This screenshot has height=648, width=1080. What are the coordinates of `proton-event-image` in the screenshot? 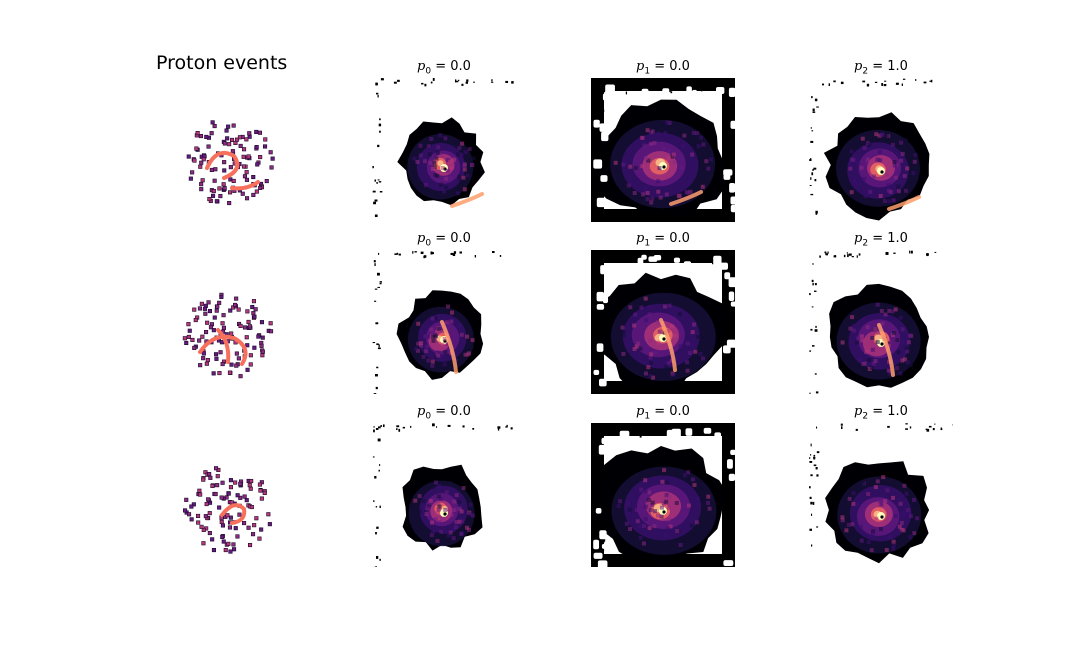 It's located at (227, 510).